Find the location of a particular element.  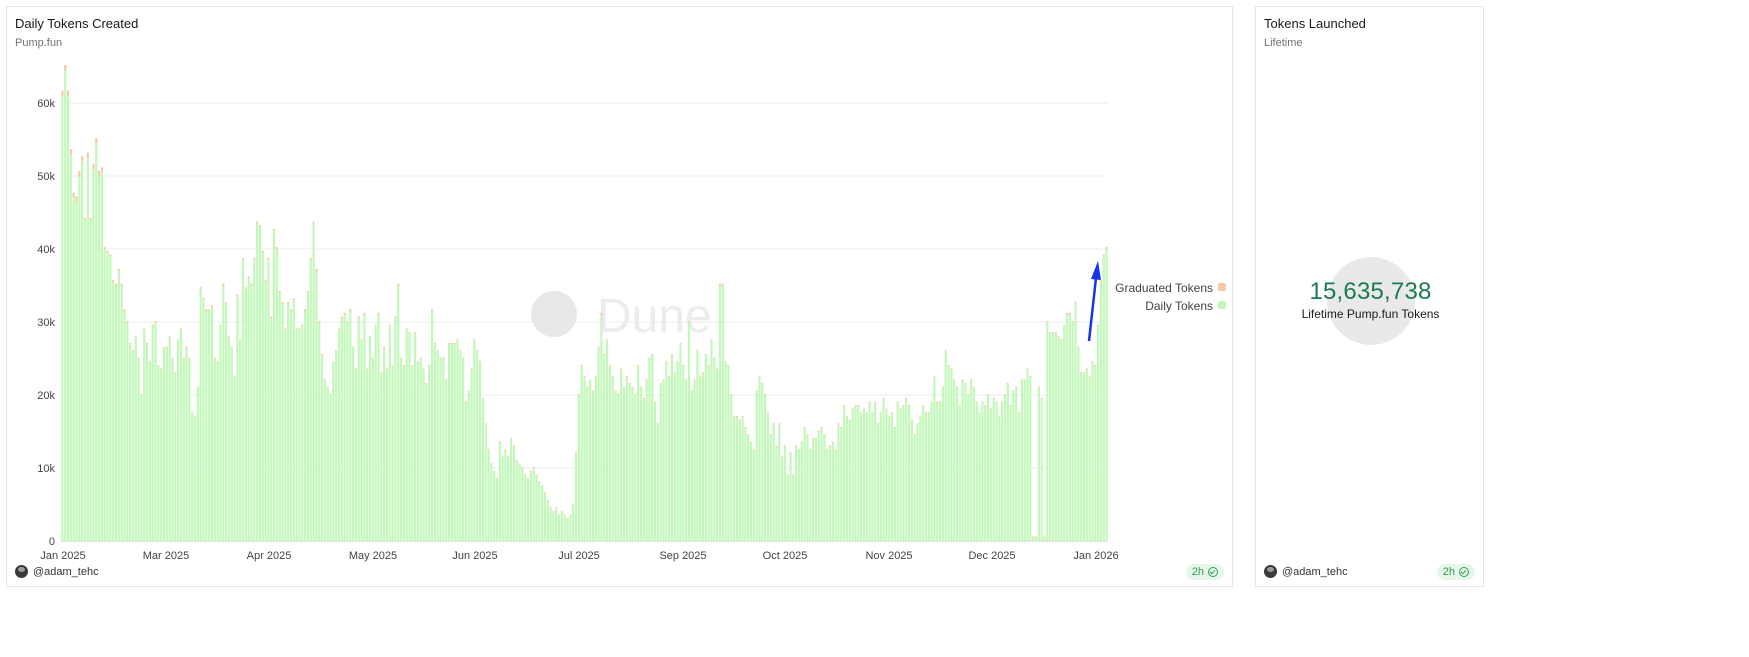

counter-label: Lifetime Pump.fun Tokens is located at coordinates (1370, 314).